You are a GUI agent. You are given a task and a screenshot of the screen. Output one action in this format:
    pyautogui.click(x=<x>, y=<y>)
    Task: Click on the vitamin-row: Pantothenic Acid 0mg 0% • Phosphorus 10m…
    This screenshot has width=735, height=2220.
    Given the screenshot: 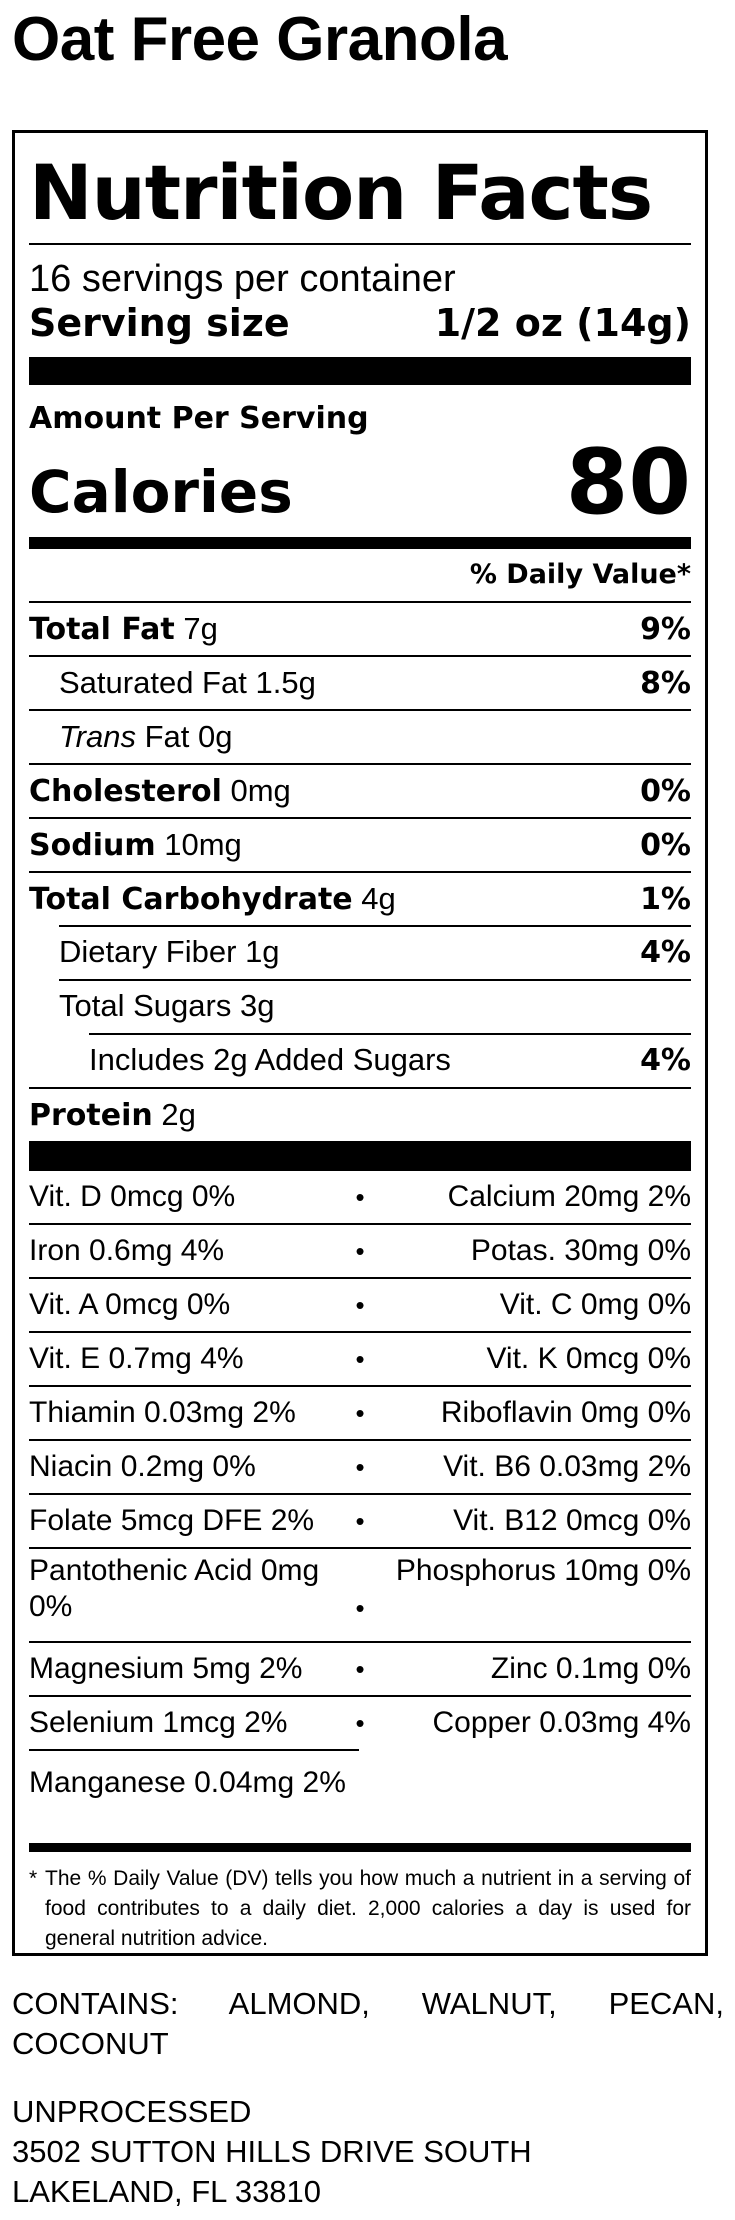 What is the action you would take?
    pyautogui.click(x=360, y=1594)
    